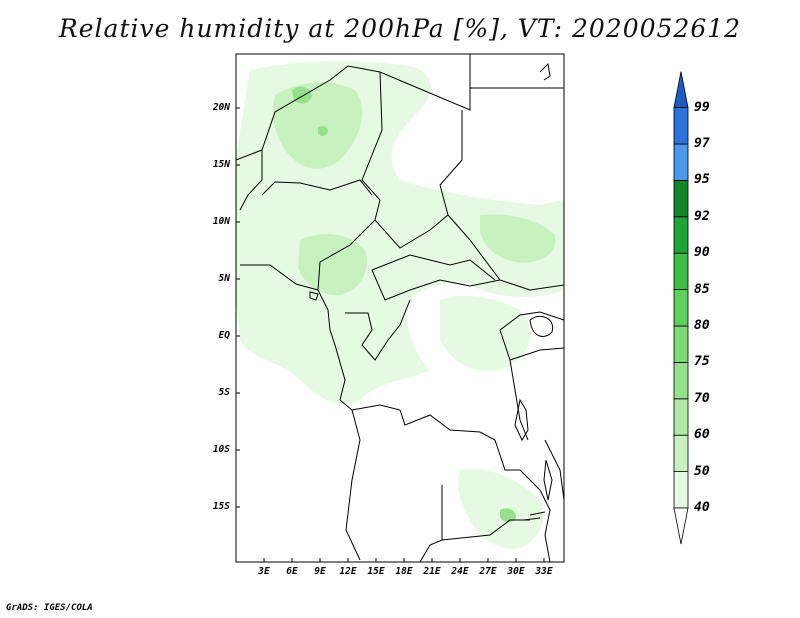 Image resolution: width=800 pixels, height=618 pixels. Describe the element at coordinates (702, 507) in the screenshot. I see `colorbar-label: 40` at that location.